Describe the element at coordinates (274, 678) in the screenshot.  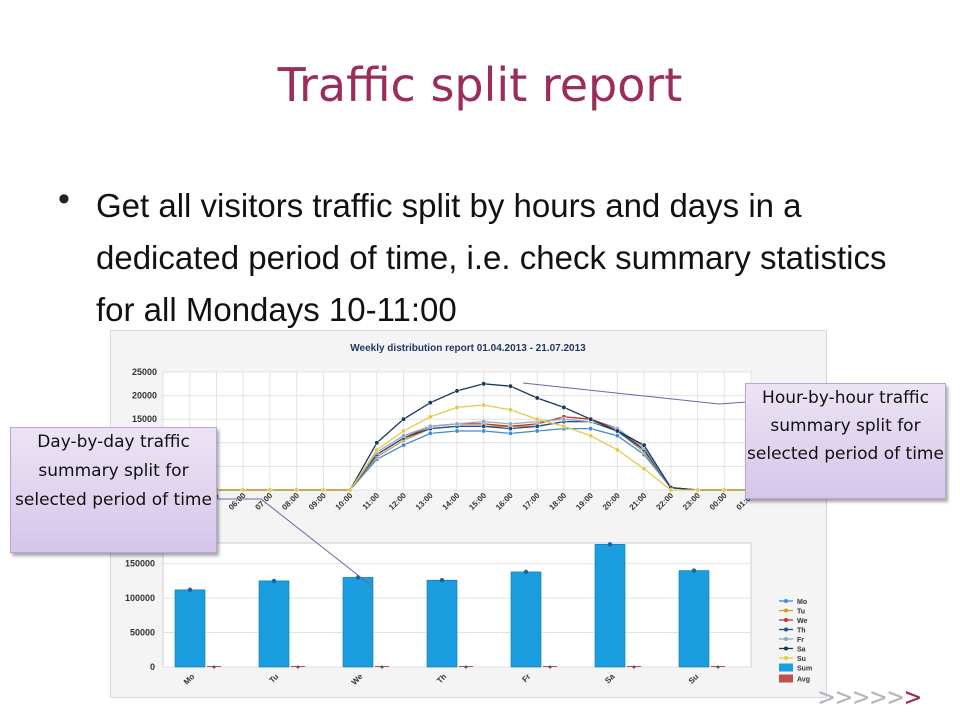
I see `bar-x-tick-label: Tu` at that location.